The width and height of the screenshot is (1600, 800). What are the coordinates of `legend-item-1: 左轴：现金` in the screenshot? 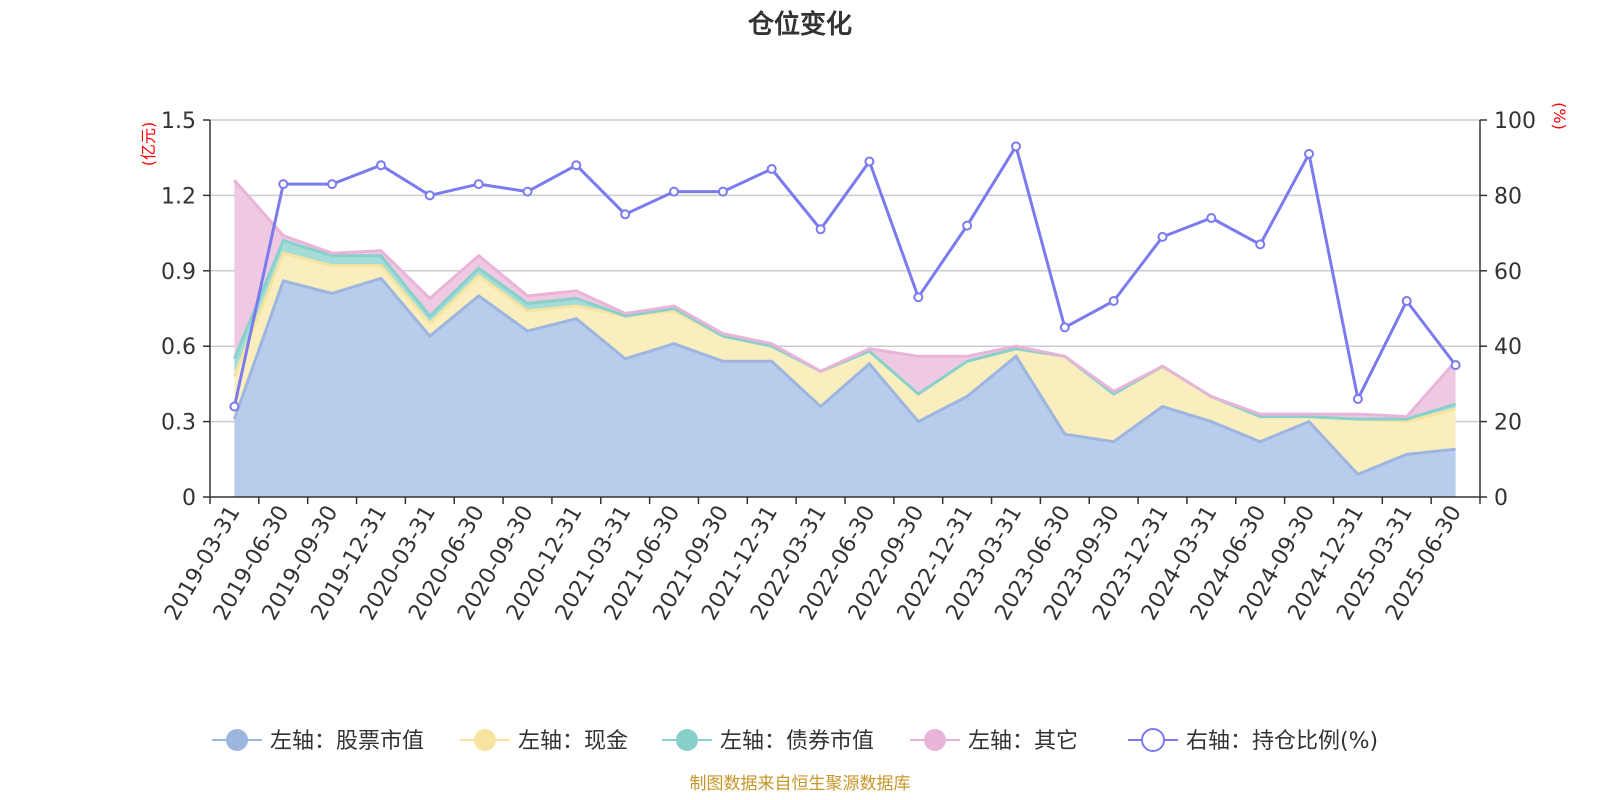 It's located at (544, 741).